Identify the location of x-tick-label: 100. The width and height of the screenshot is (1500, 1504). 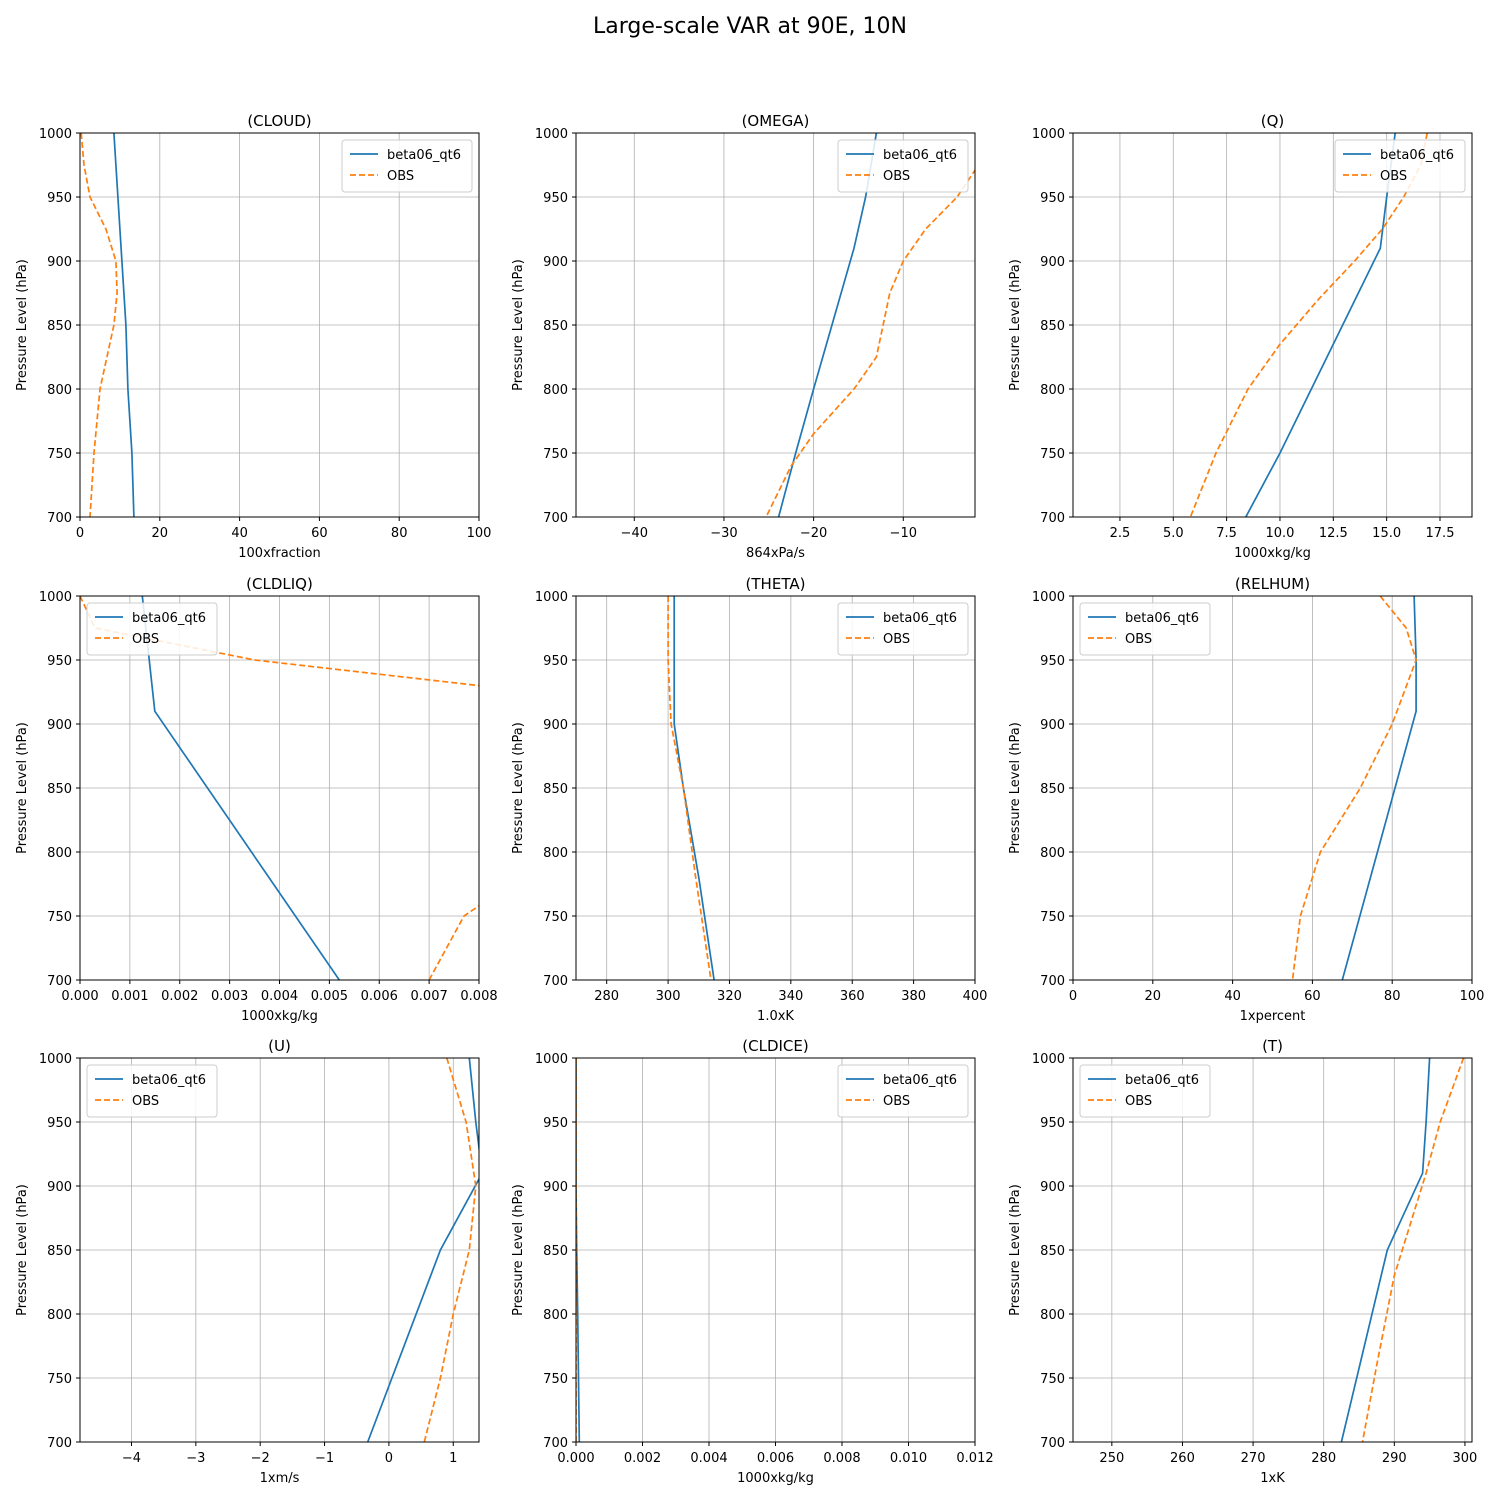
(1472, 996).